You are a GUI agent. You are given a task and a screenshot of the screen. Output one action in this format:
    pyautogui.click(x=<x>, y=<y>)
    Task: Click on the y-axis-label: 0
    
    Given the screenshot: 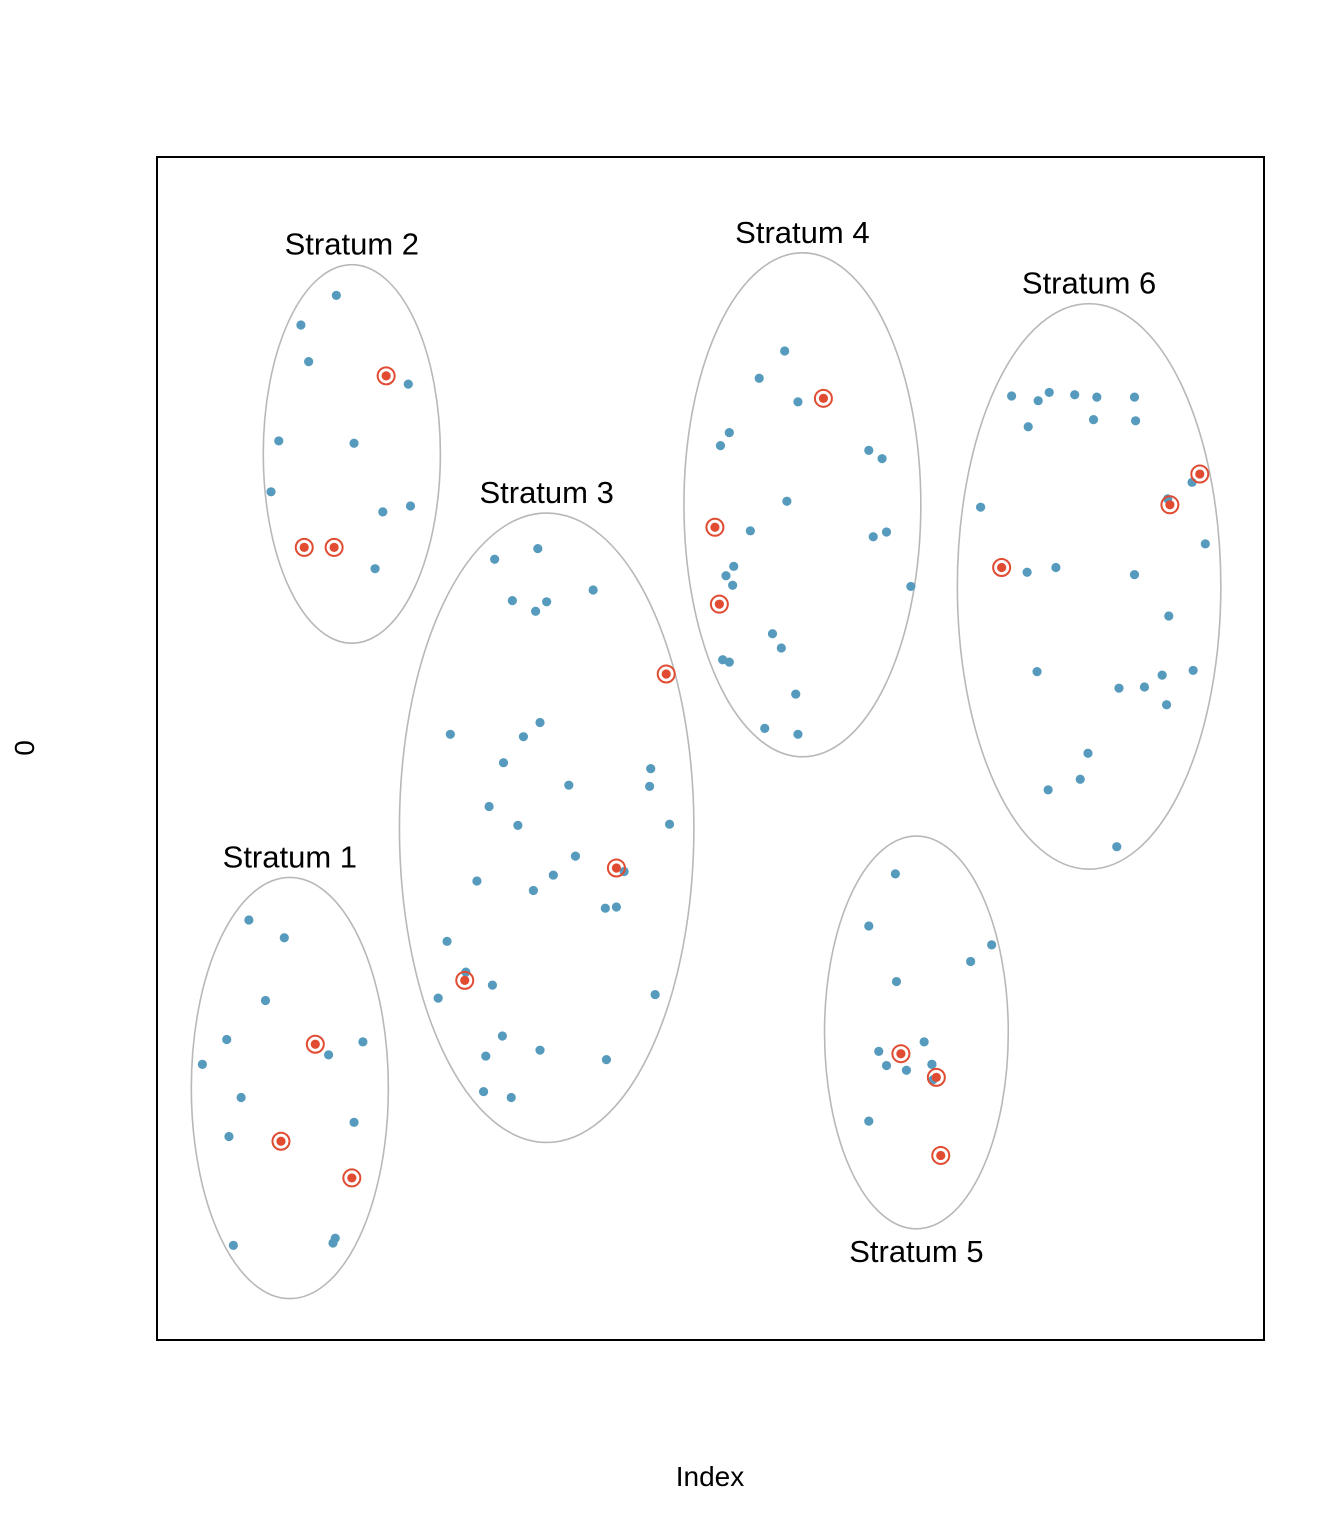 What is the action you would take?
    pyautogui.click(x=24, y=748)
    